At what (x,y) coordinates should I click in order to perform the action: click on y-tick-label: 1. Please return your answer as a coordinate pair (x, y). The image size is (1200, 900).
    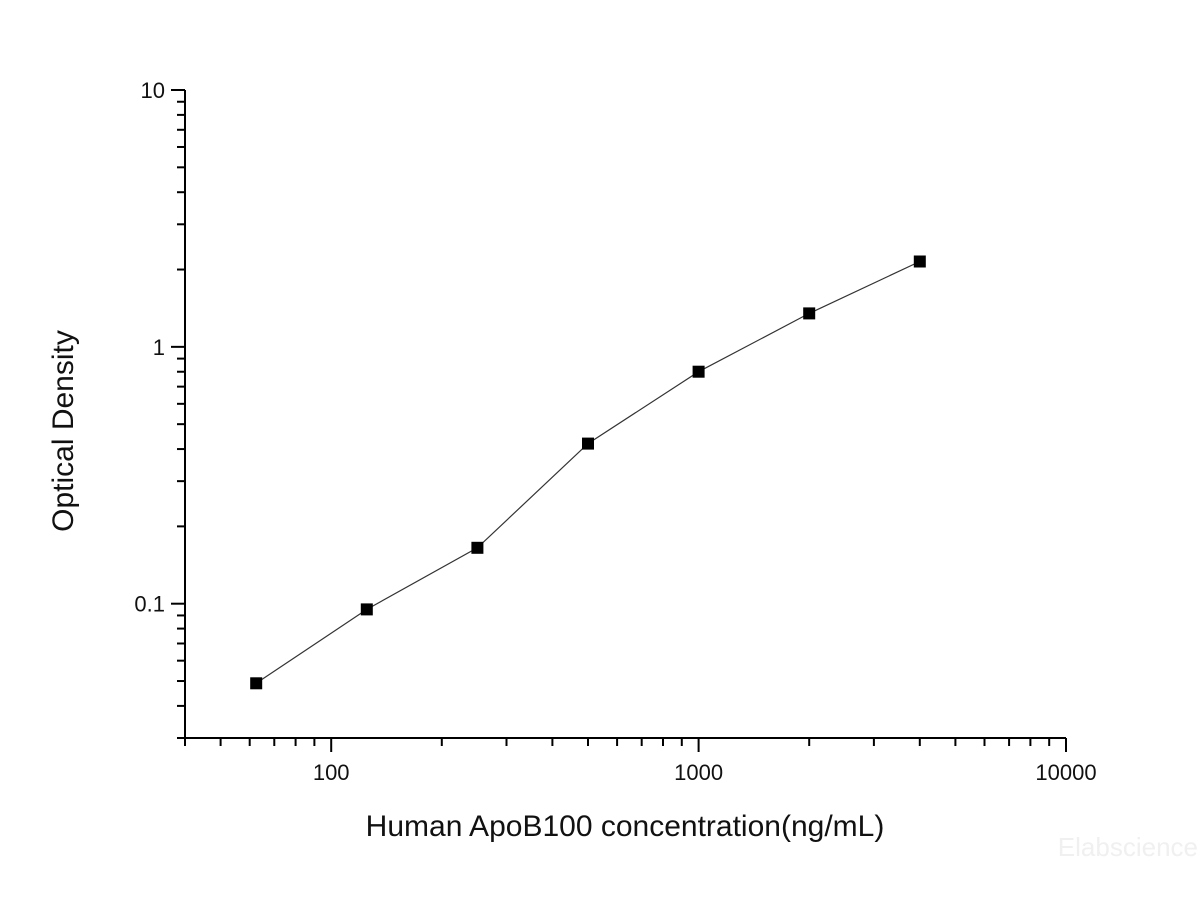
    Looking at the image, I should click on (159, 347).